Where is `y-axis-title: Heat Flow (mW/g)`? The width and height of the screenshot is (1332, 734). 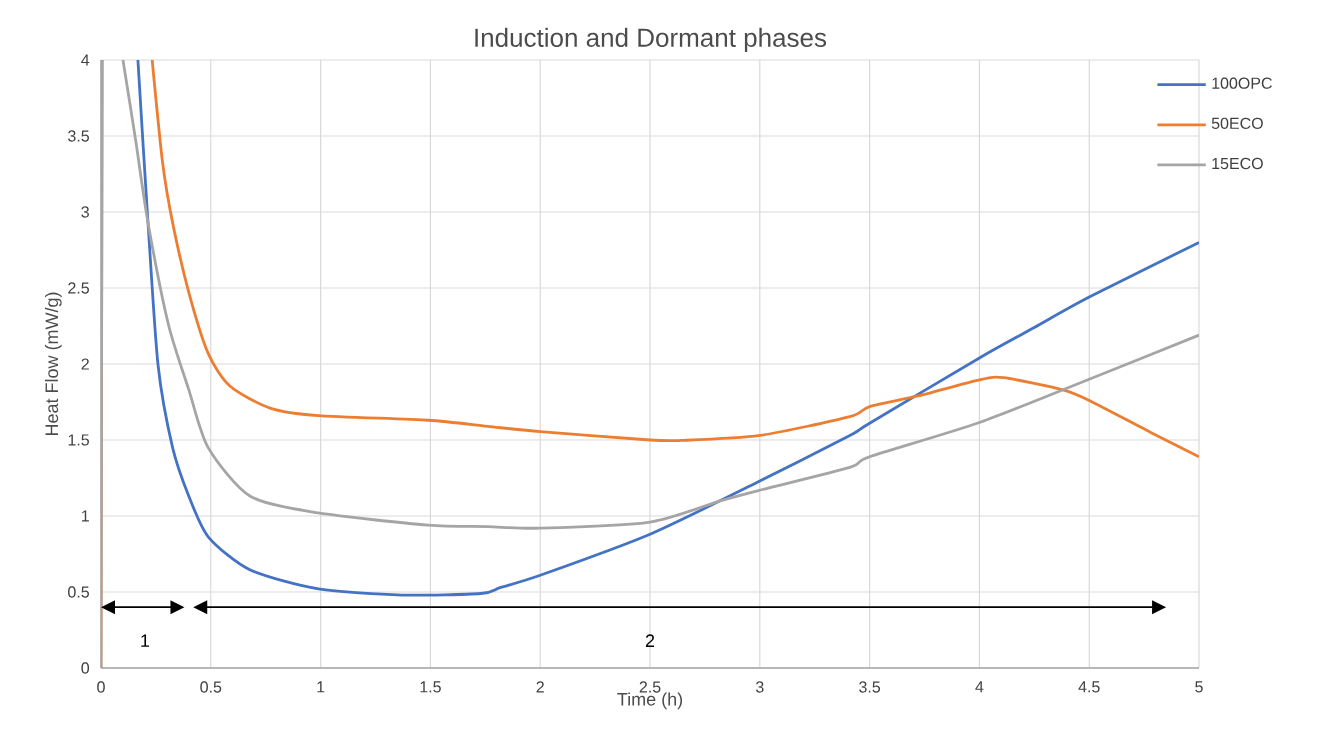 y-axis-title: Heat Flow (mW/g) is located at coordinates (53, 364).